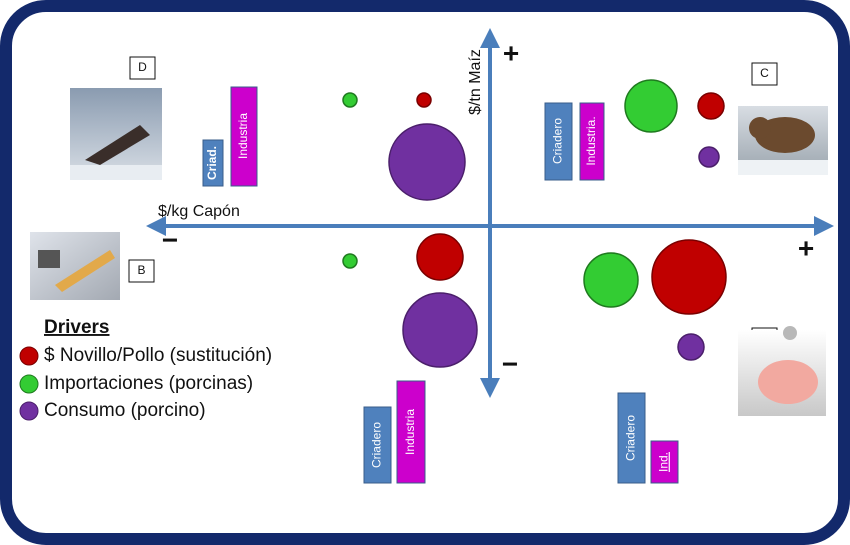  What do you see at coordinates (394, 432) in the screenshot?
I see `bars-b: Criadero Industria` at bounding box center [394, 432].